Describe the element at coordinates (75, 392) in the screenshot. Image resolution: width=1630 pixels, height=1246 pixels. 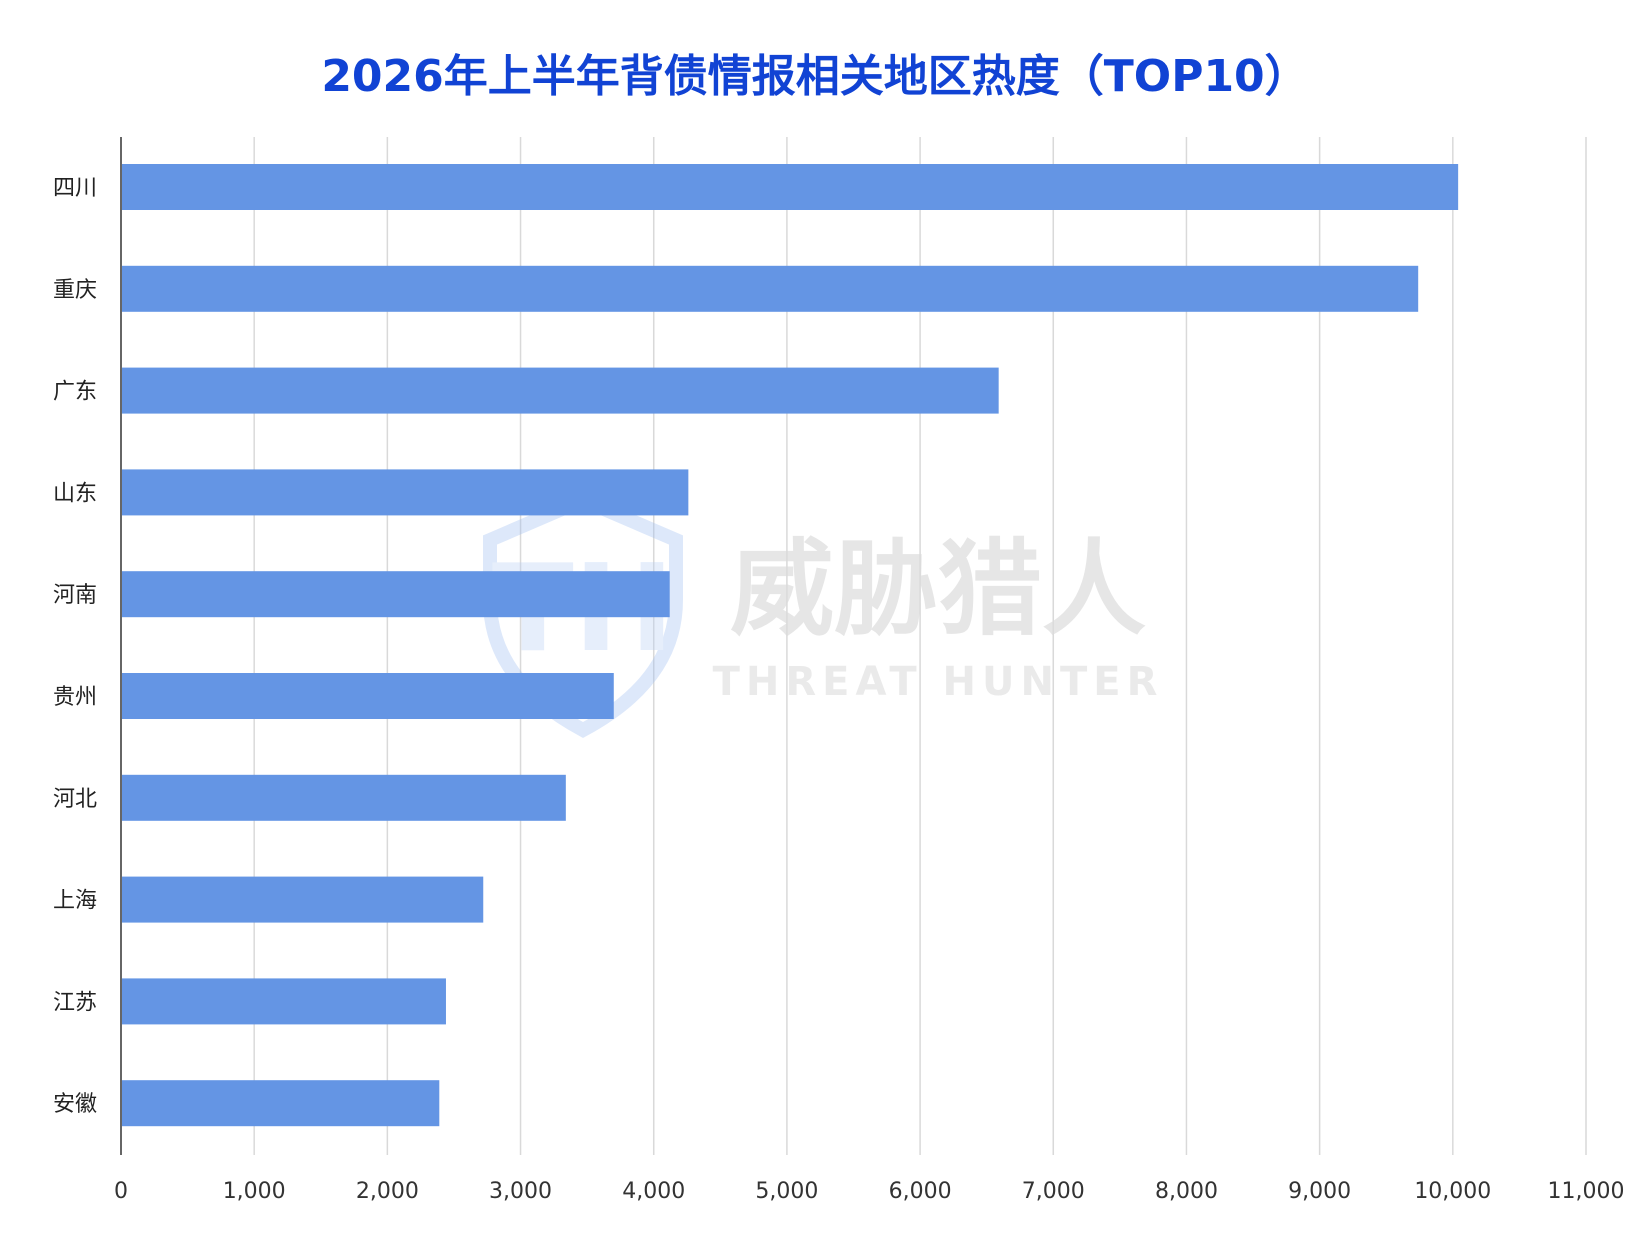
I see `category-label: 广东` at that location.